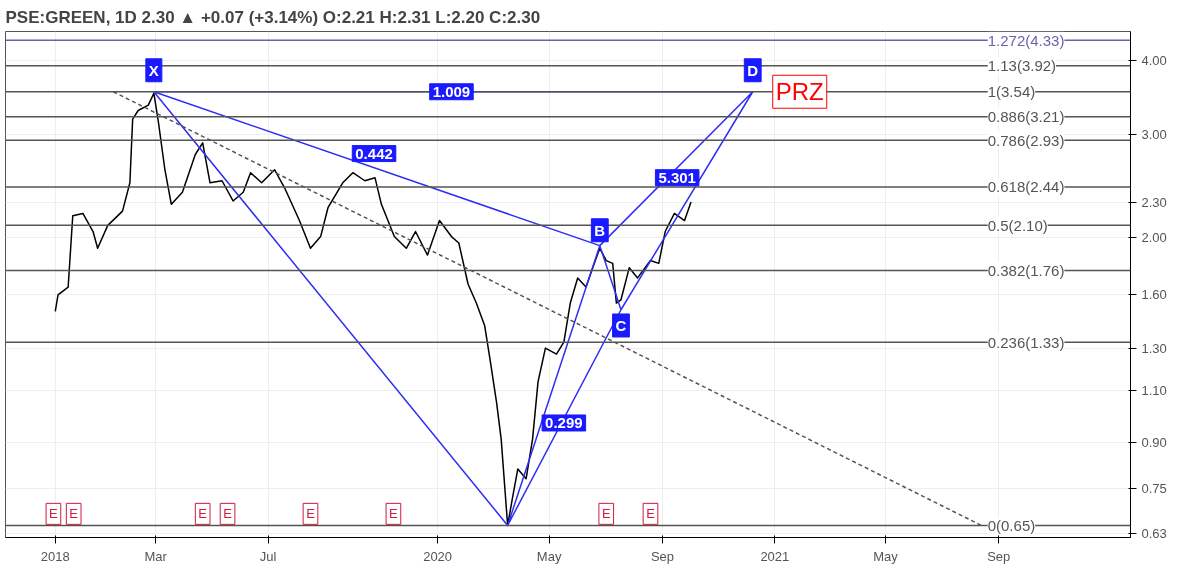 The height and width of the screenshot is (576, 1200). Describe the element at coordinates (677, 177) in the screenshot. I see `annotation: 5.301` at that location.